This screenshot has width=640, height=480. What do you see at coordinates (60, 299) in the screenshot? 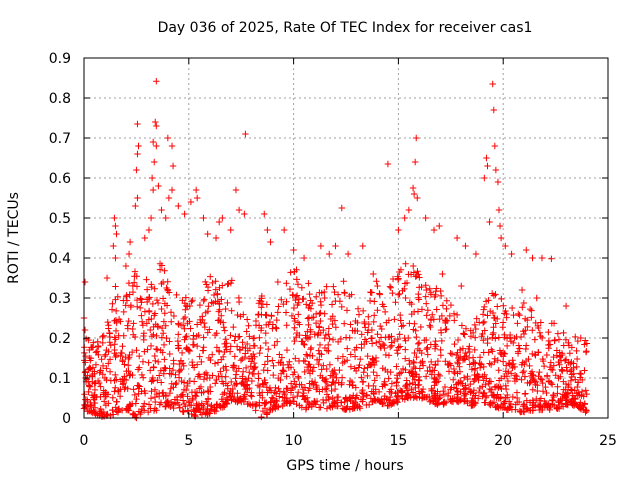
I see `y-tick-label: 0.3` at bounding box center [60, 299].